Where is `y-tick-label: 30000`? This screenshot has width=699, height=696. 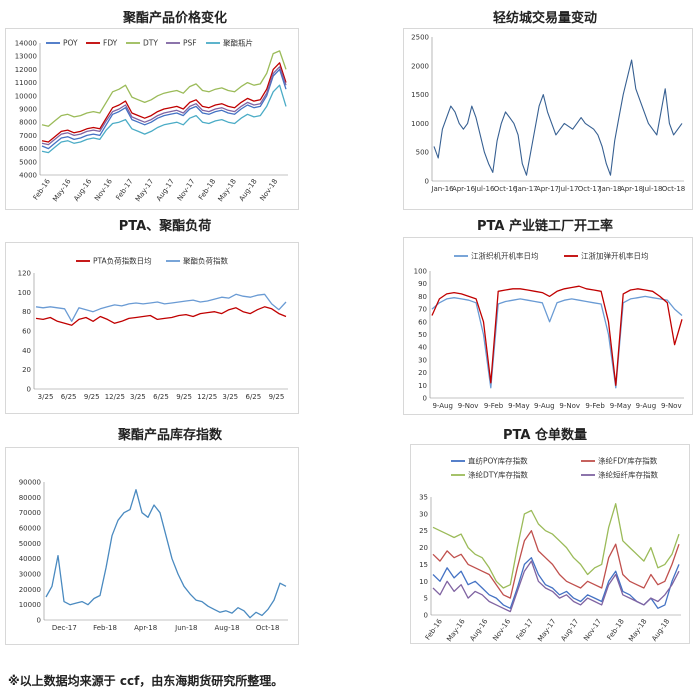 y-tick-label: 30000 is located at coordinates (30, 575).